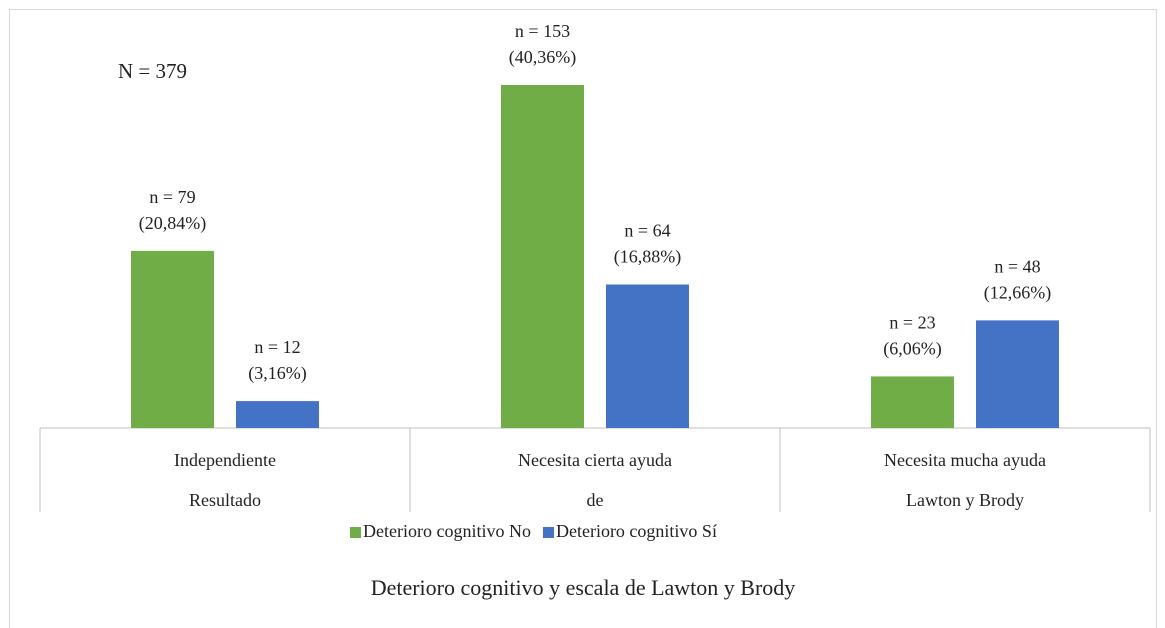  Describe the element at coordinates (1017, 267) in the screenshot. I see `data-label: n = 48` at that location.